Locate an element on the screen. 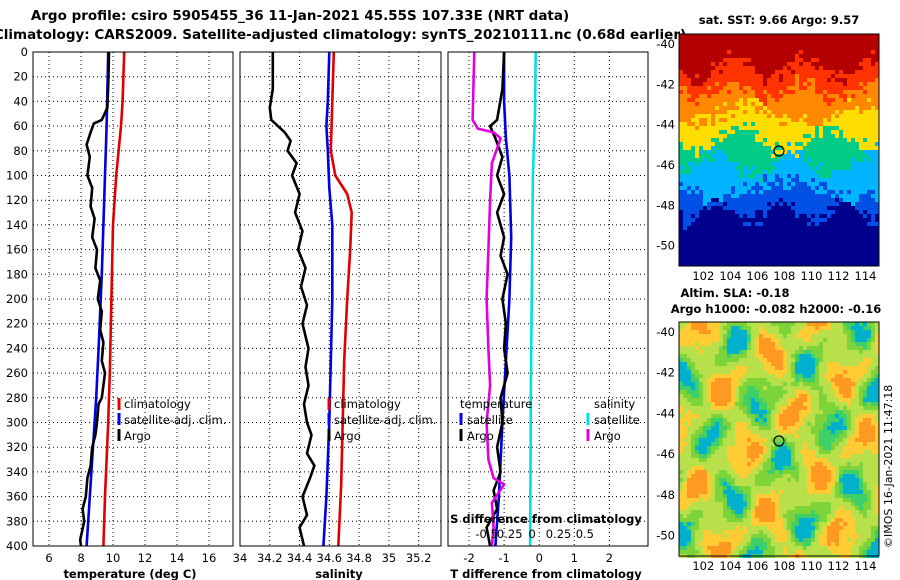 This screenshot has height=580, width=900. depth-tick-280: 280 is located at coordinates (17, 398).